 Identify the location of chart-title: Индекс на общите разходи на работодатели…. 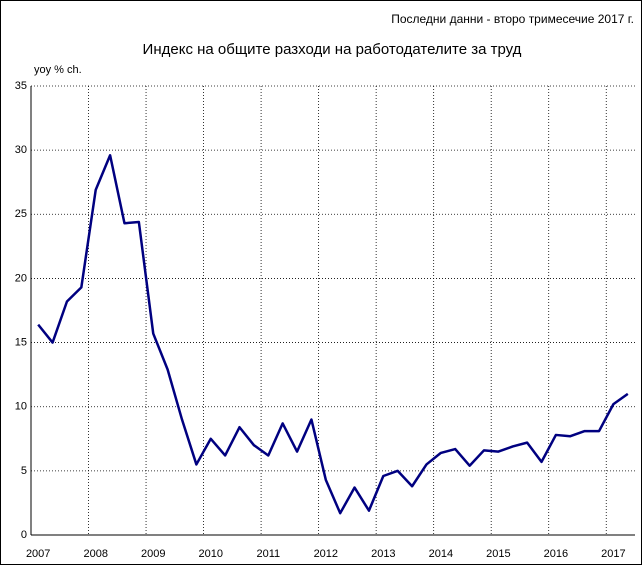
(332, 49).